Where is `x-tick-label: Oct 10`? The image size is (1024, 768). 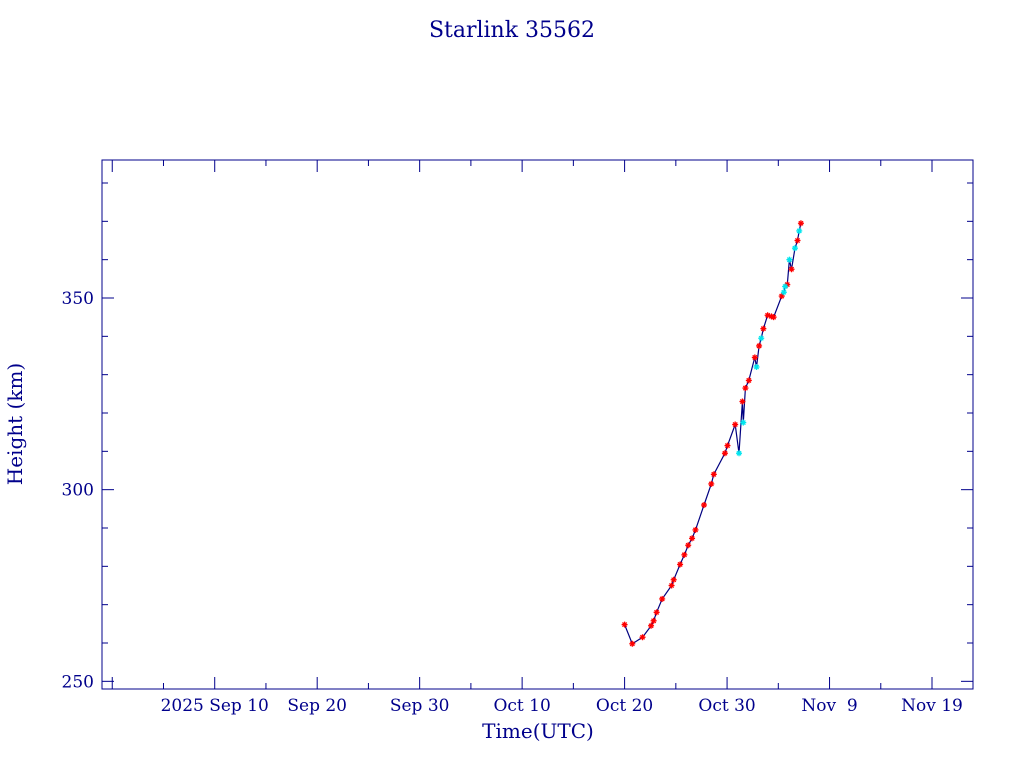 x-tick-label: Oct 10 is located at coordinates (521, 706).